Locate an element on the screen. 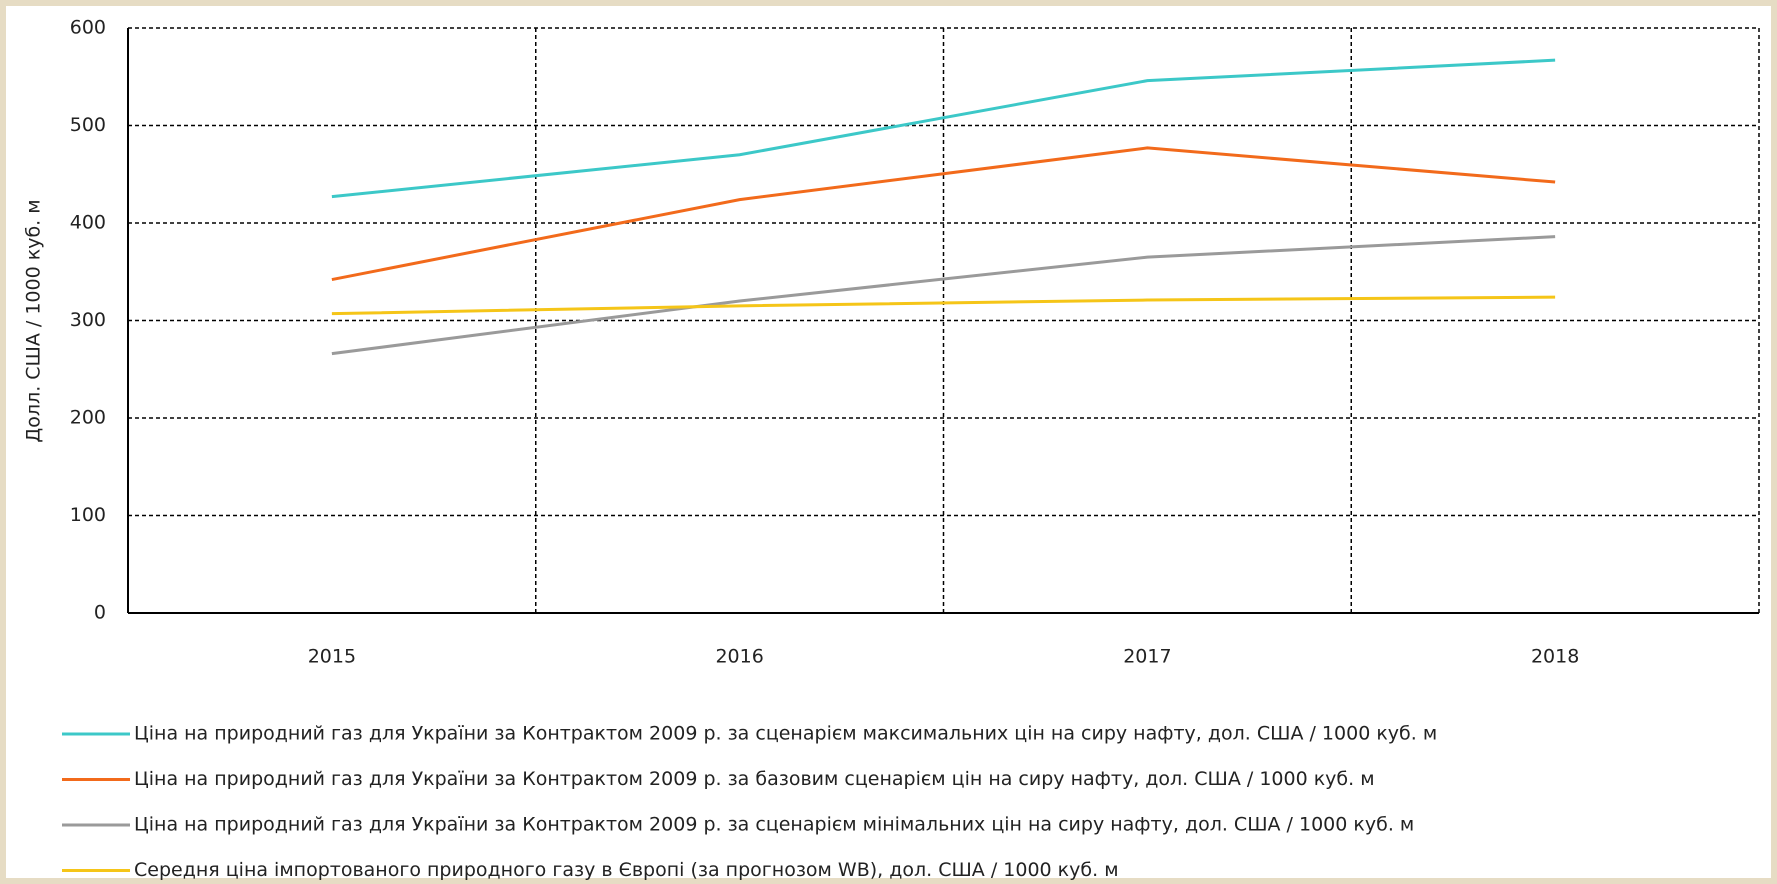 The image size is (1777, 884). y-tick-label: 600 is located at coordinates (88, 28).